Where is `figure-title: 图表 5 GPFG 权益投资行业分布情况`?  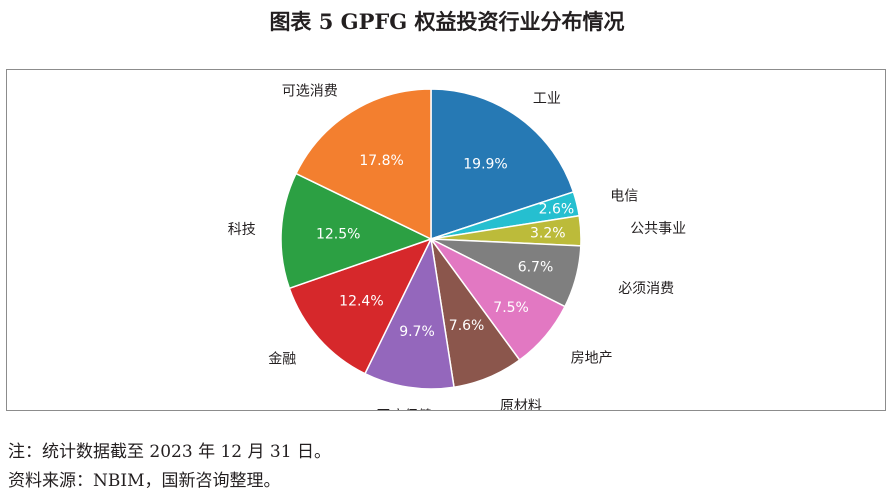
figure-title: 图表 5 GPFG 权益投资行业分布情况 is located at coordinates (447, 21).